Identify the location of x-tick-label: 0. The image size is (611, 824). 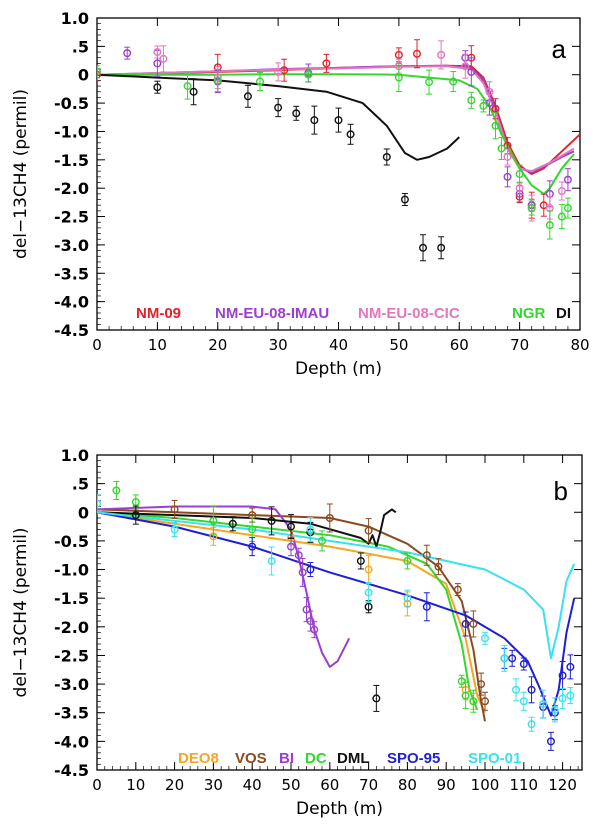
(97, 785).